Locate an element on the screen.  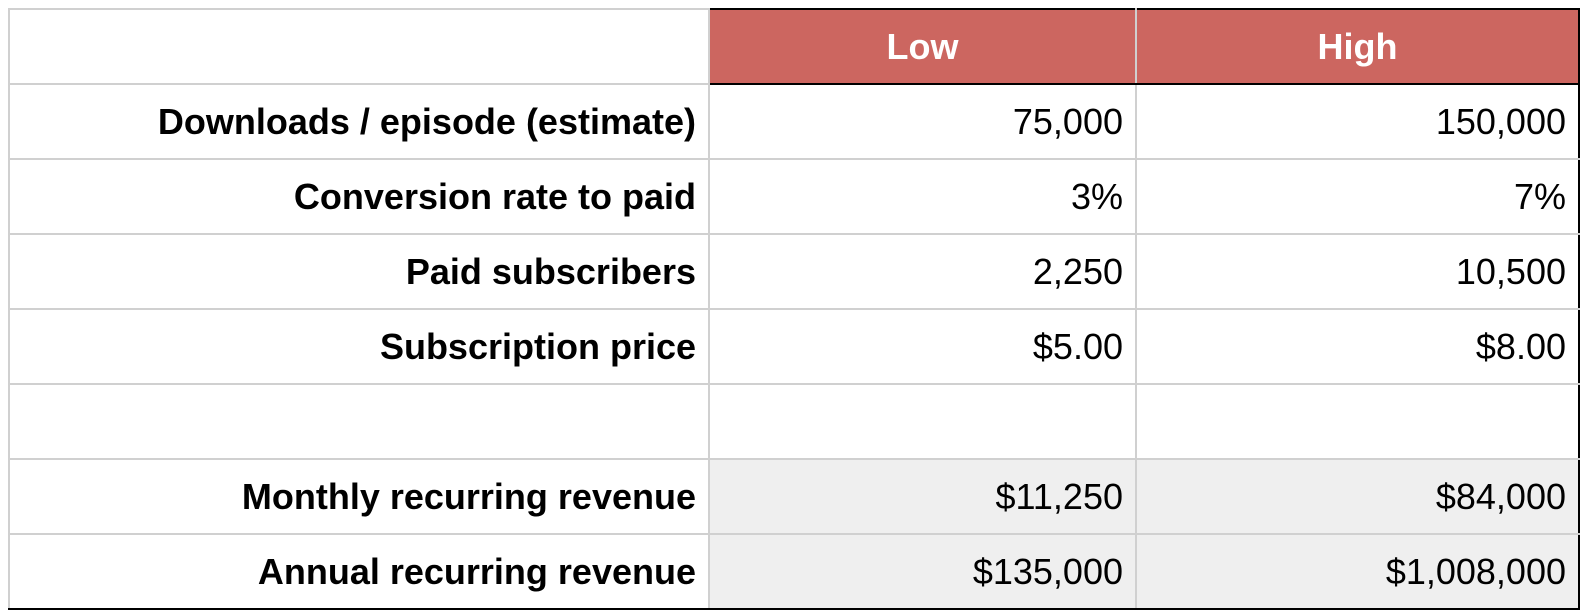
table-row: Subscription price $5.00 $8.00 is located at coordinates (794, 346).